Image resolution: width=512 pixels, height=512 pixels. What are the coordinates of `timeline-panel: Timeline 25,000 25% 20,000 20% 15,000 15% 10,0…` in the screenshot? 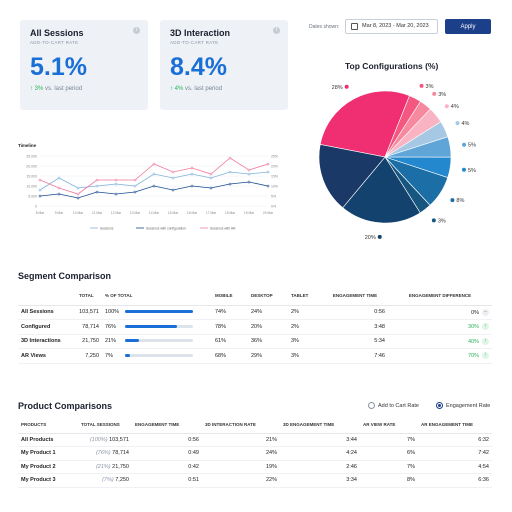 It's located at (150, 190).